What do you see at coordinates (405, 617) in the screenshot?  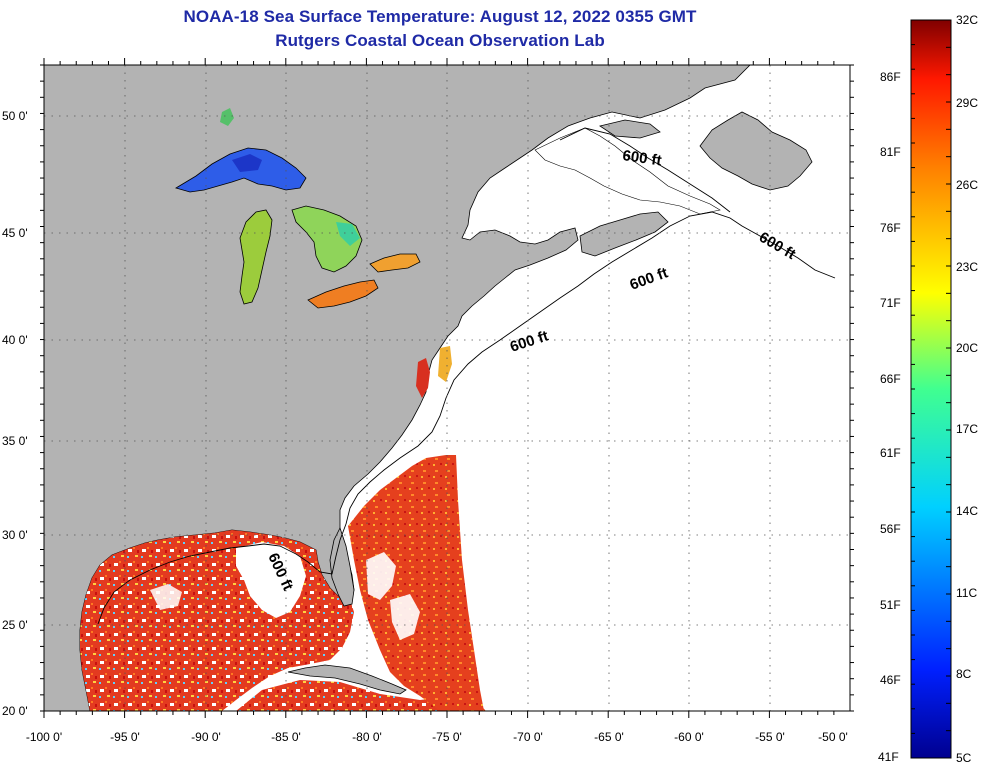 I see `bahamas-cloud-gap` at bounding box center [405, 617].